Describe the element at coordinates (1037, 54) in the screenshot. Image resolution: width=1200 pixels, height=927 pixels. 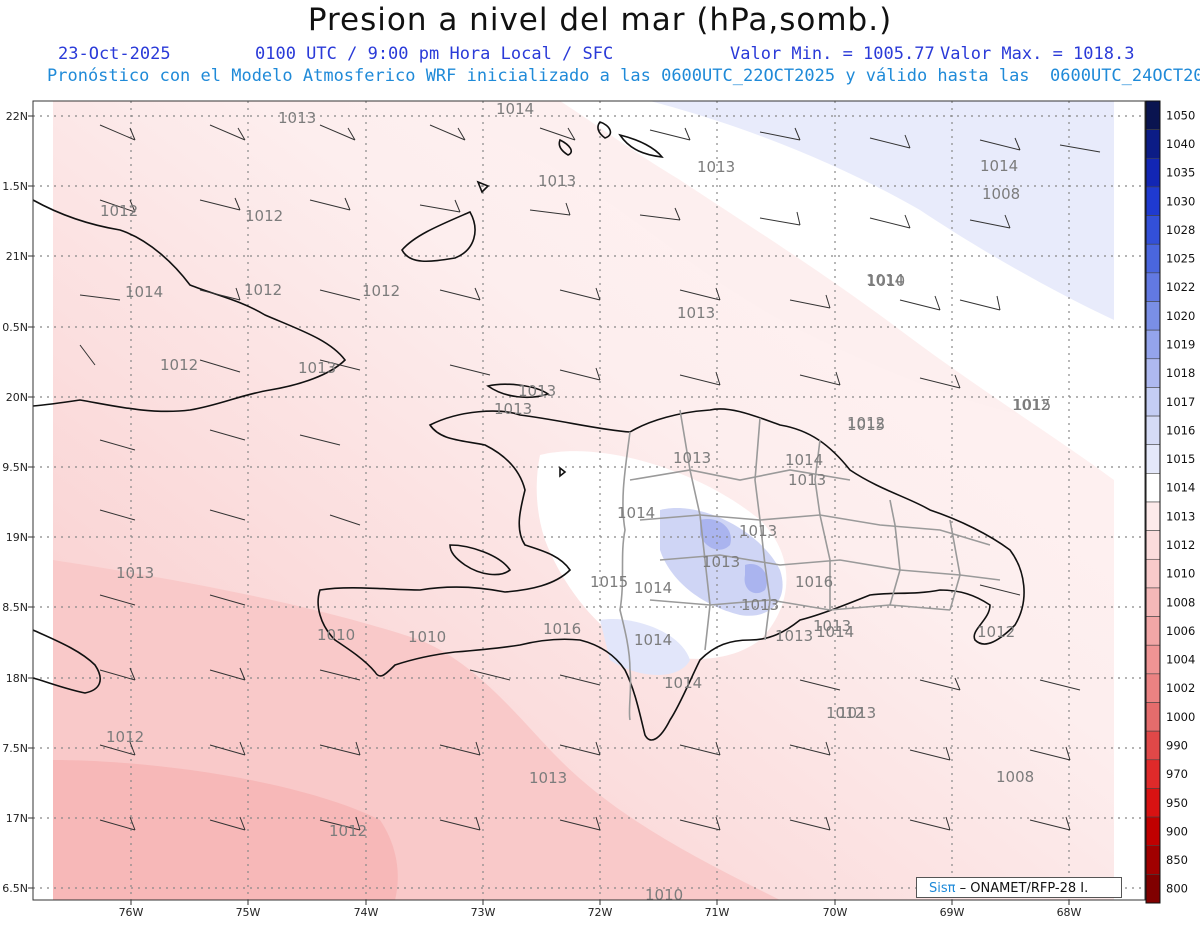
I see `max-value: Valor Max. = 1018.3` at that location.